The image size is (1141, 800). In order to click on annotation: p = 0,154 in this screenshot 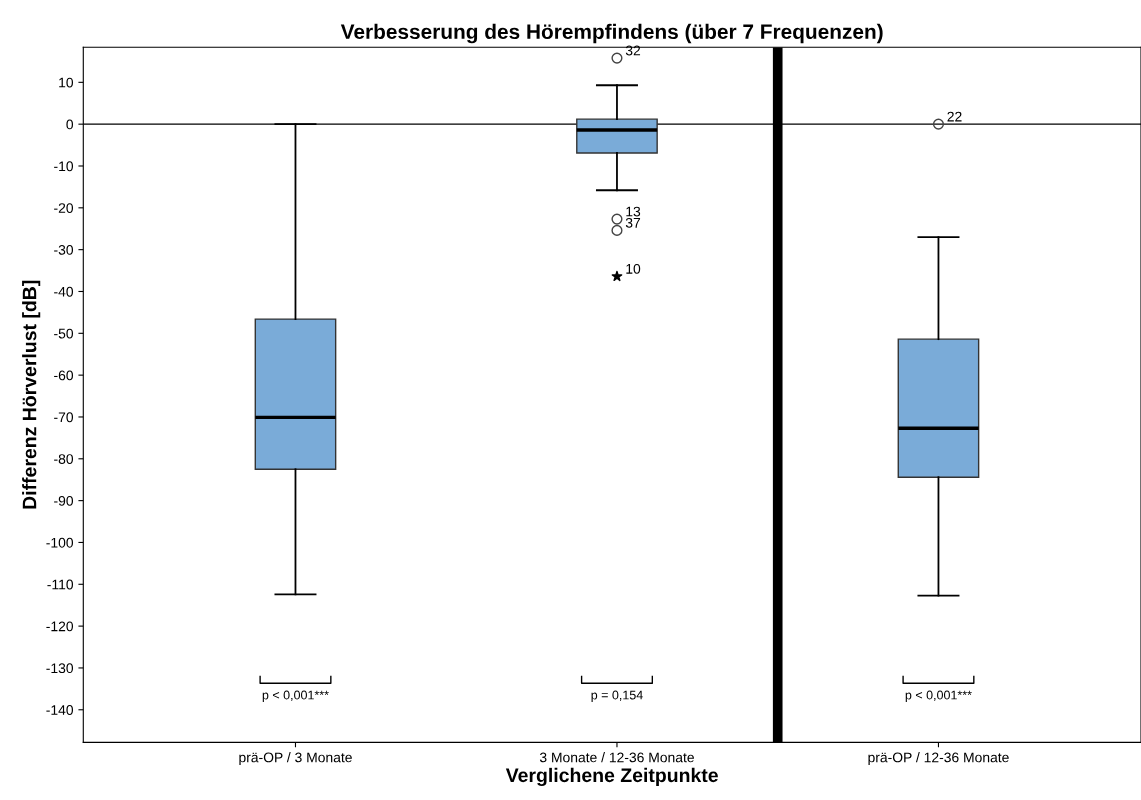, I will do `click(617, 696)`.